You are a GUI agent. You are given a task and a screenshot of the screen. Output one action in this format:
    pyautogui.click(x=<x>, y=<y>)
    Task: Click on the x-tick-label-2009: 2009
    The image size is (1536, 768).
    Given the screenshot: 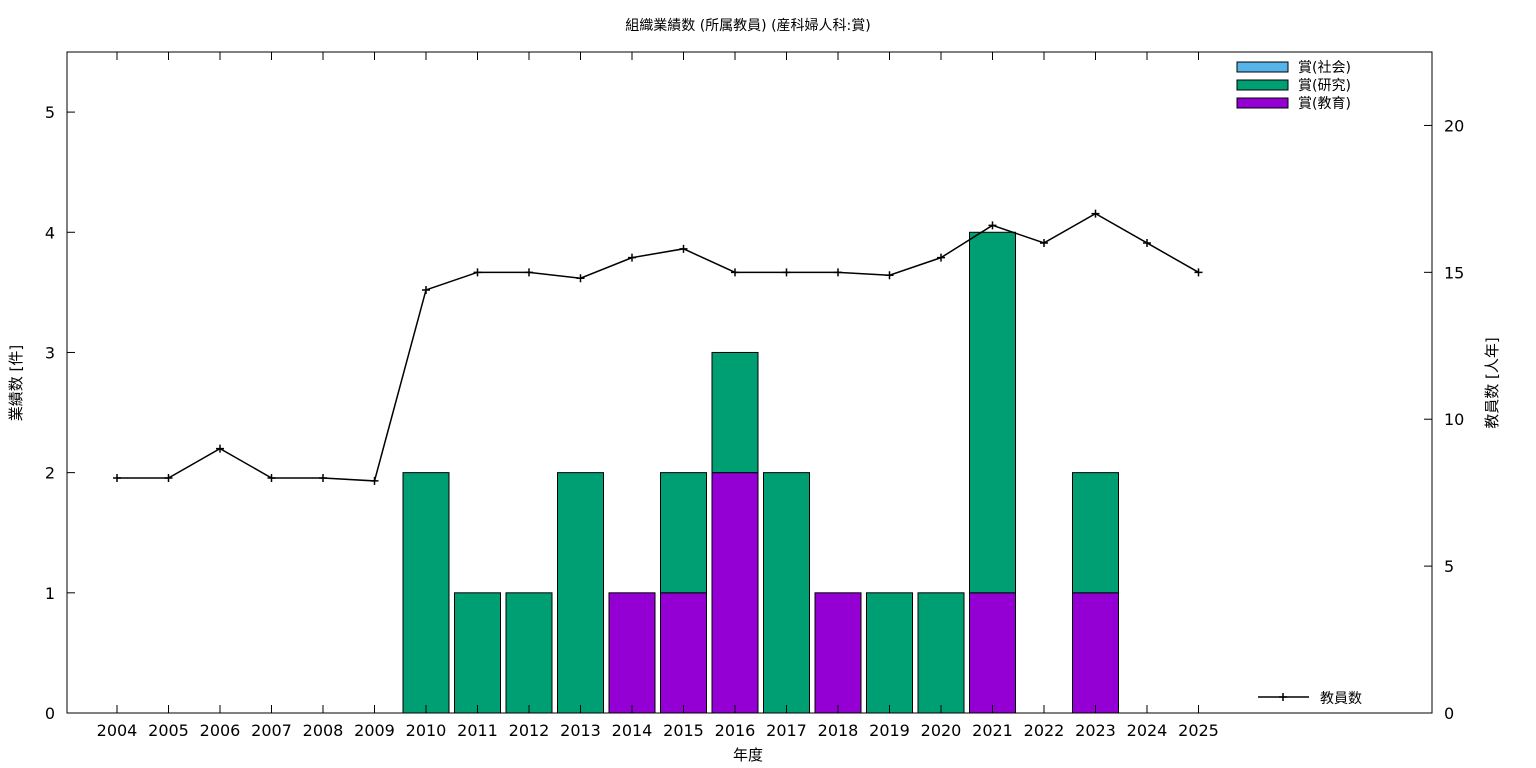 What is the action you would take?
    pyautogui.click(x=374, y=730)
    